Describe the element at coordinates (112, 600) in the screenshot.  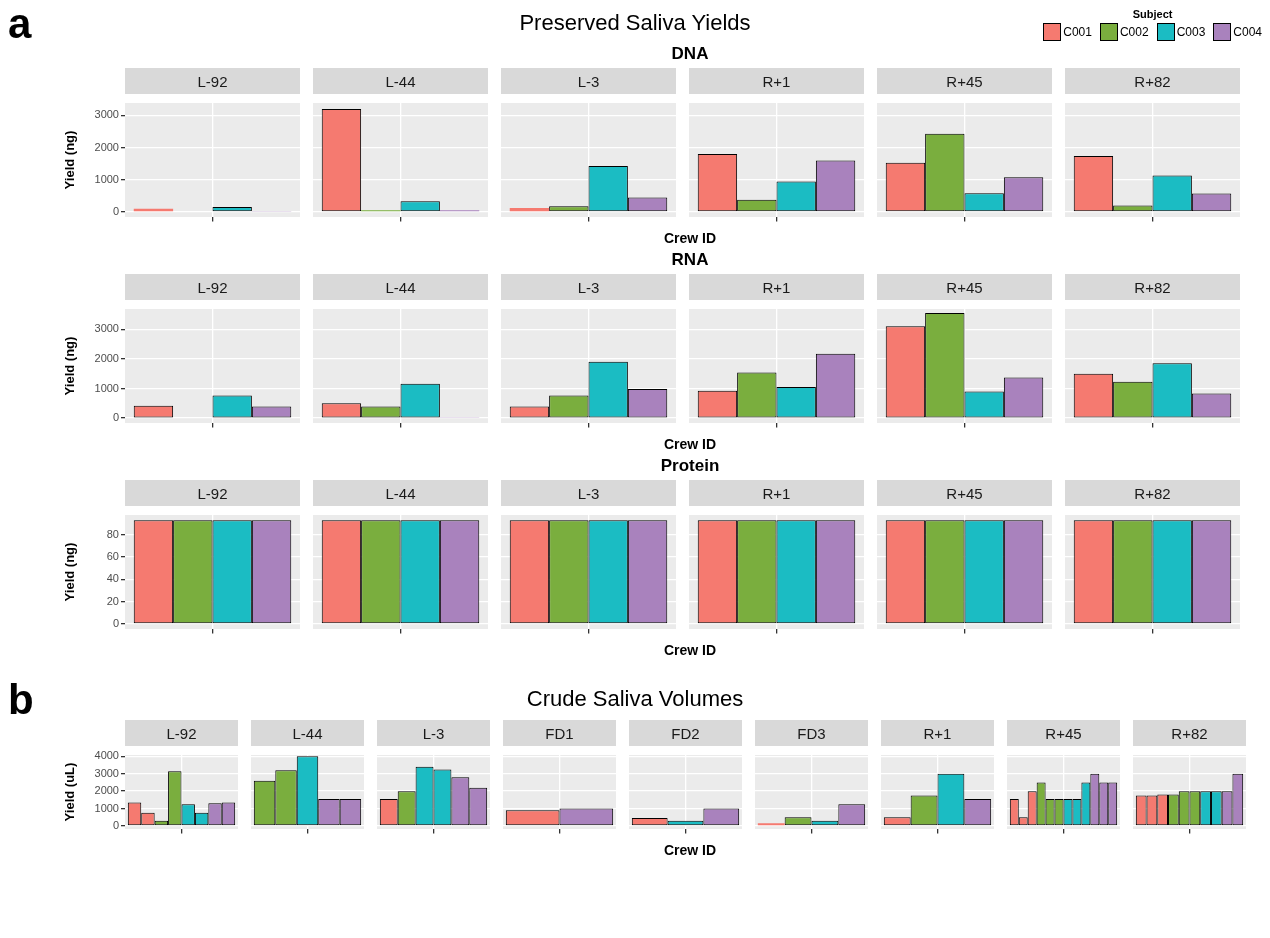
I see `y-tick-label: 20` at that location.